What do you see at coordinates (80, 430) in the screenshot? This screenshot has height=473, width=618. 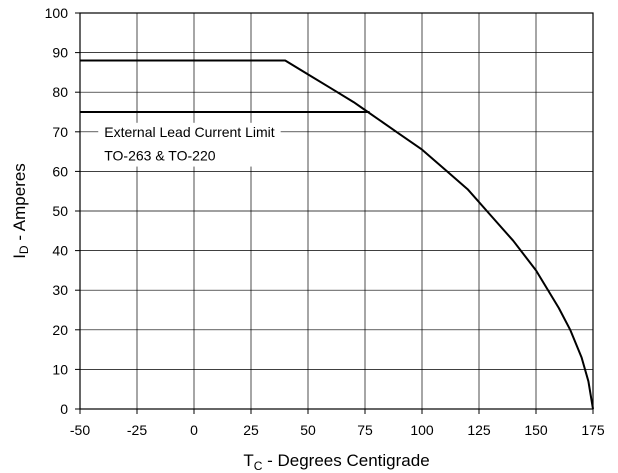 I see `x-tick-label: -50` at bounding box center [80, 430].